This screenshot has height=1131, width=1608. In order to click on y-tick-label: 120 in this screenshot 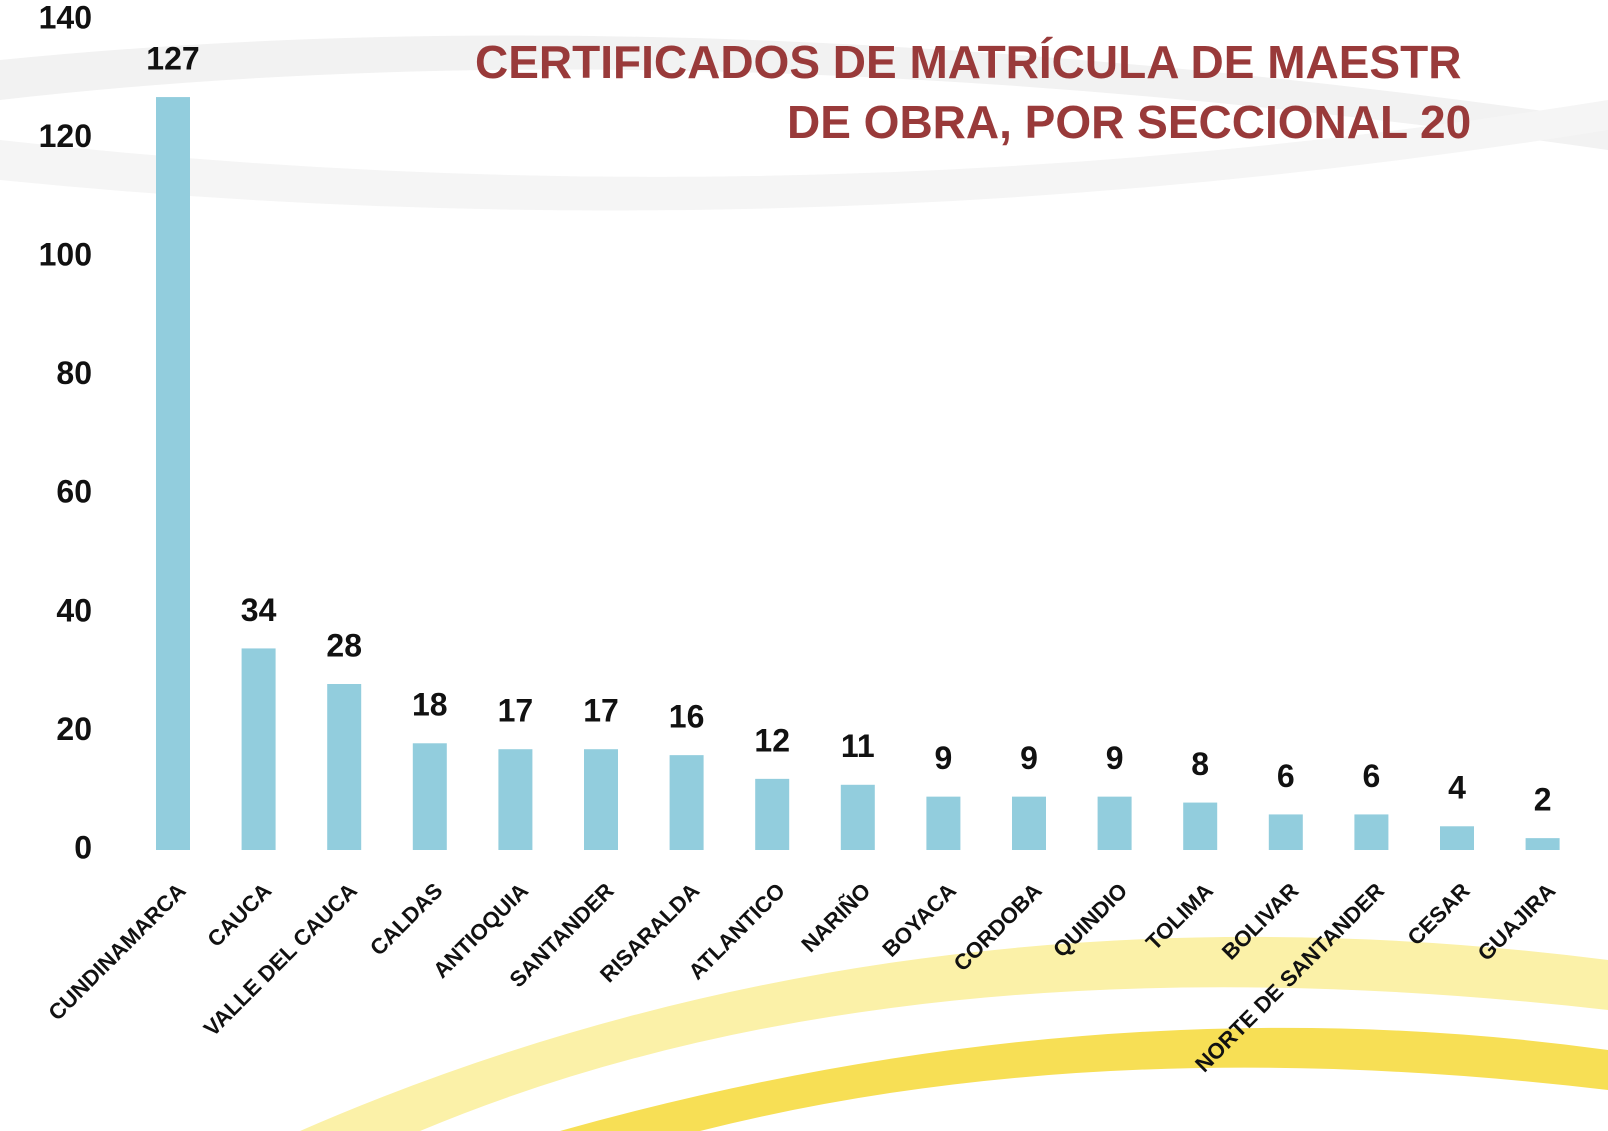, I will do `click(65, 136)`.